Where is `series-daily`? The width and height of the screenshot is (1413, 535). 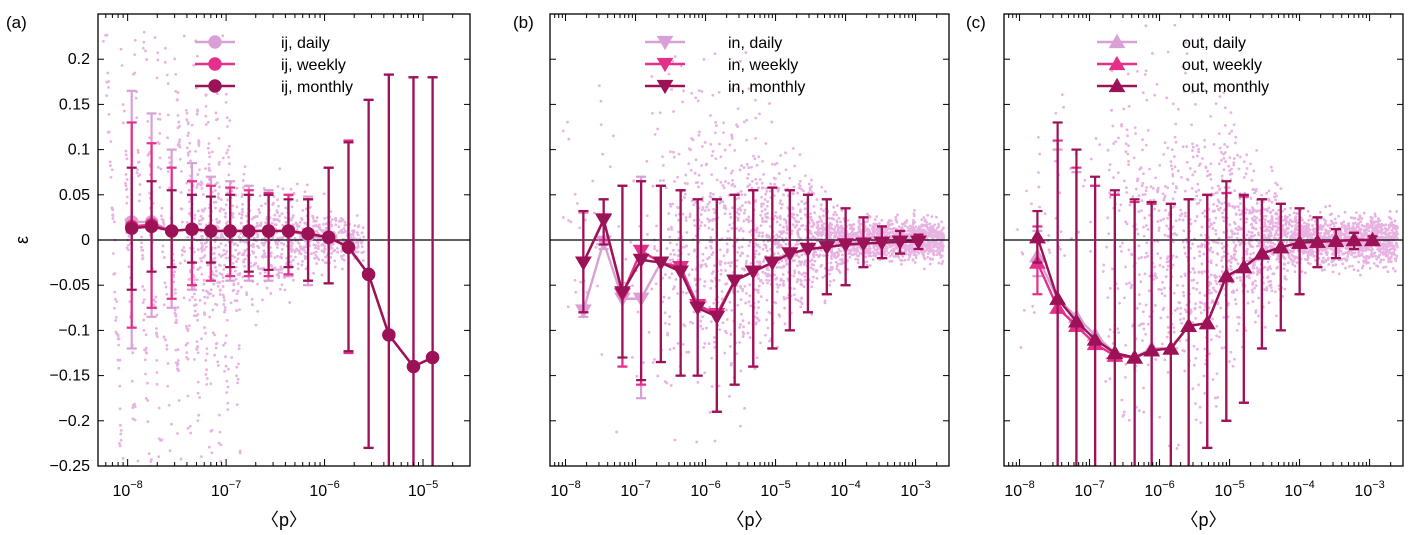
series-daily is located at coordinates (751, 294).